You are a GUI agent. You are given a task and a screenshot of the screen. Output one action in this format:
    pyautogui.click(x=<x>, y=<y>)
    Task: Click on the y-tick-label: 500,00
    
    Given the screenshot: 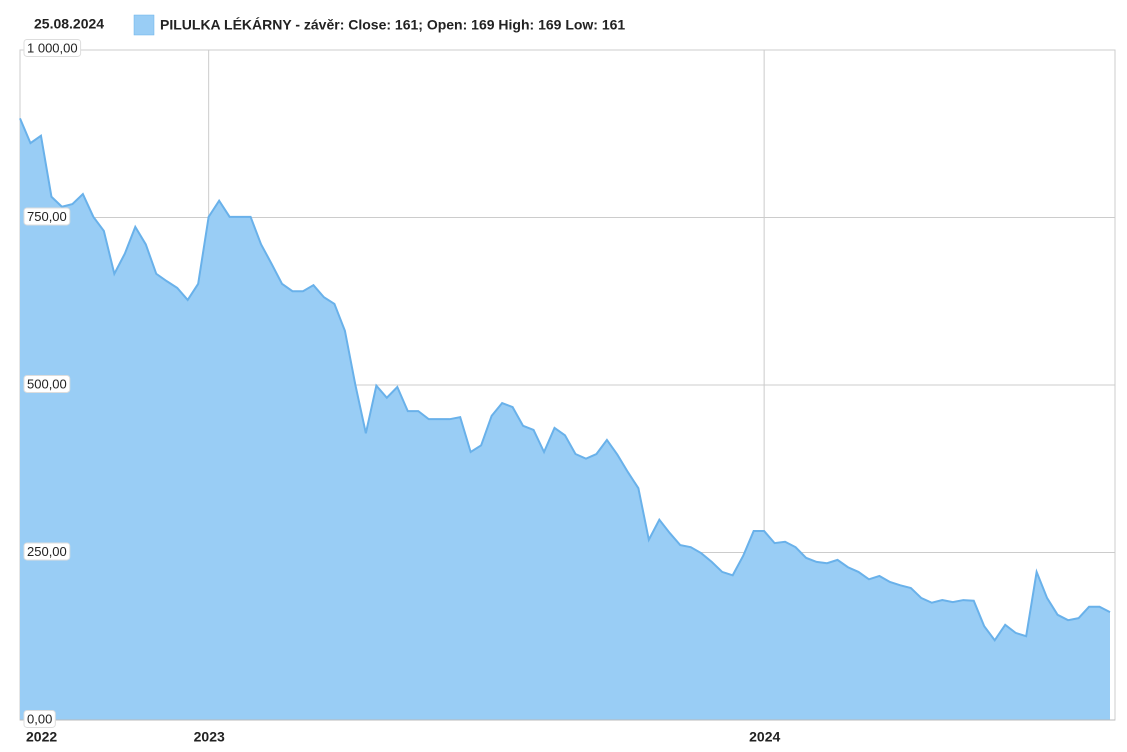 What is the action you would take?
    pyautogui.click(x=47, y=383)
    